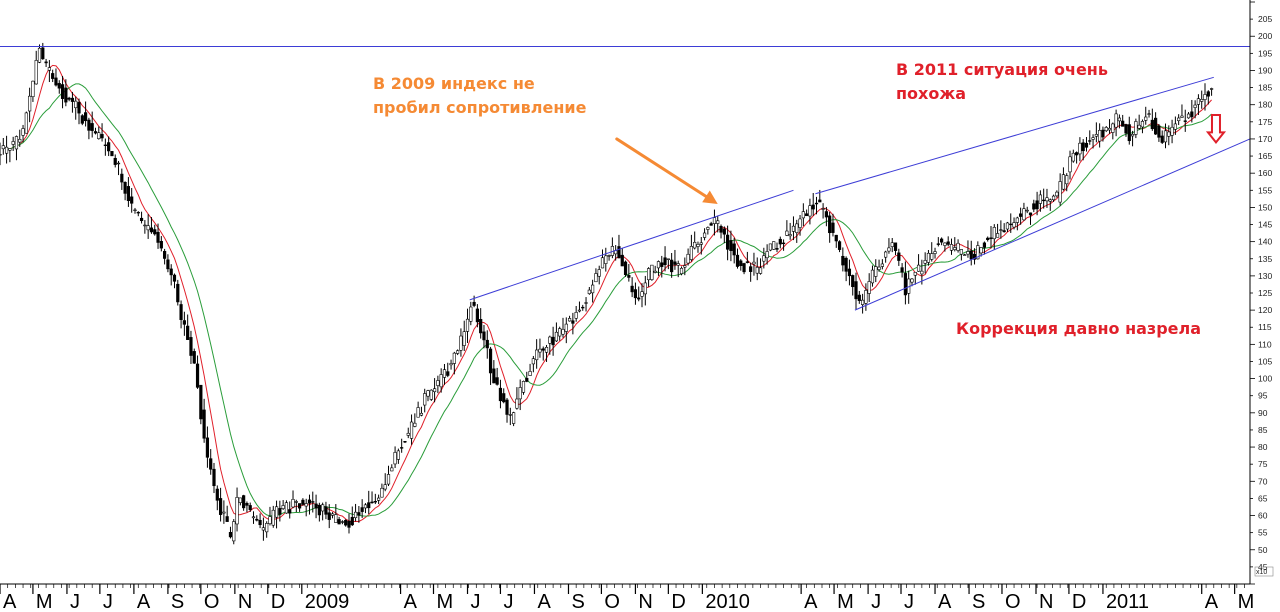  I want to click on arrow-2009, so click(666, 170).